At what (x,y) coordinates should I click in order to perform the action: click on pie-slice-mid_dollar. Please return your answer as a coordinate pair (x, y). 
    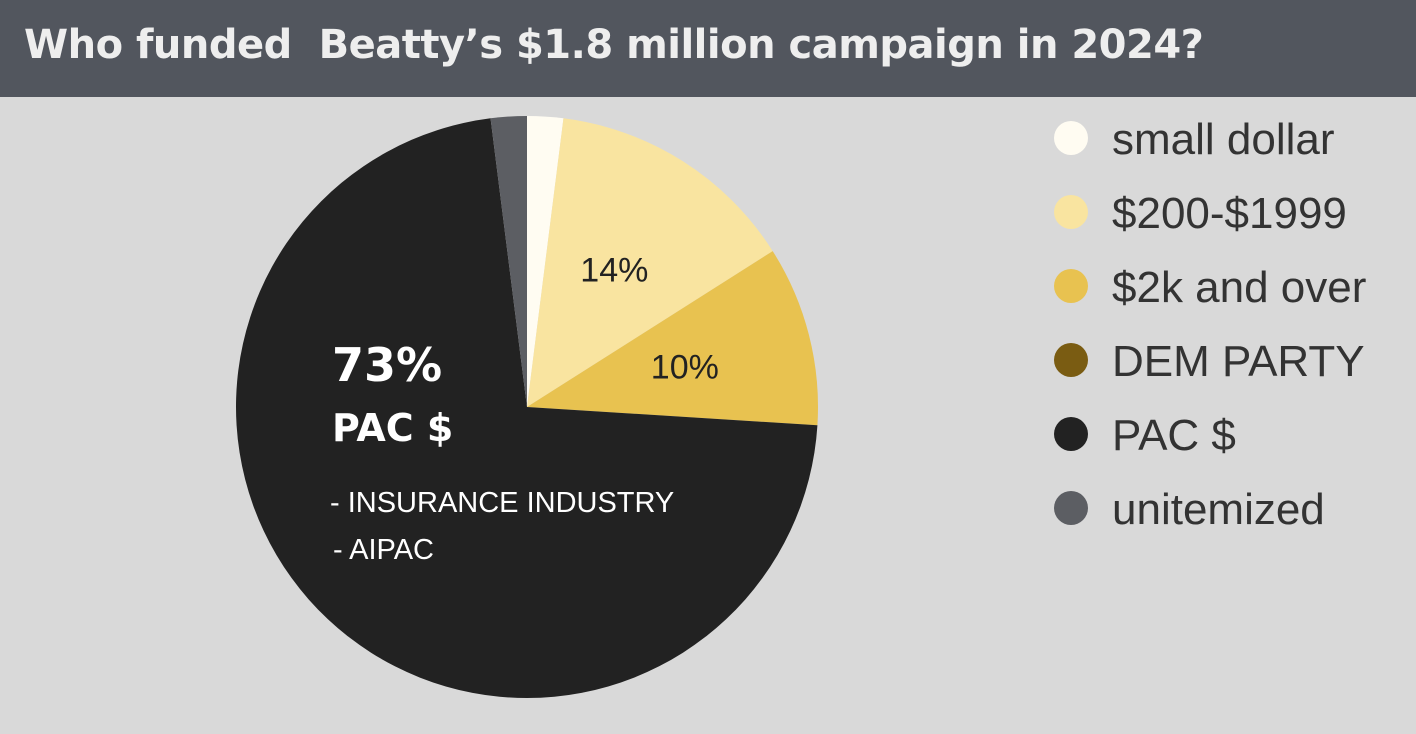
    Looking at the image, I should click on (650, 263).